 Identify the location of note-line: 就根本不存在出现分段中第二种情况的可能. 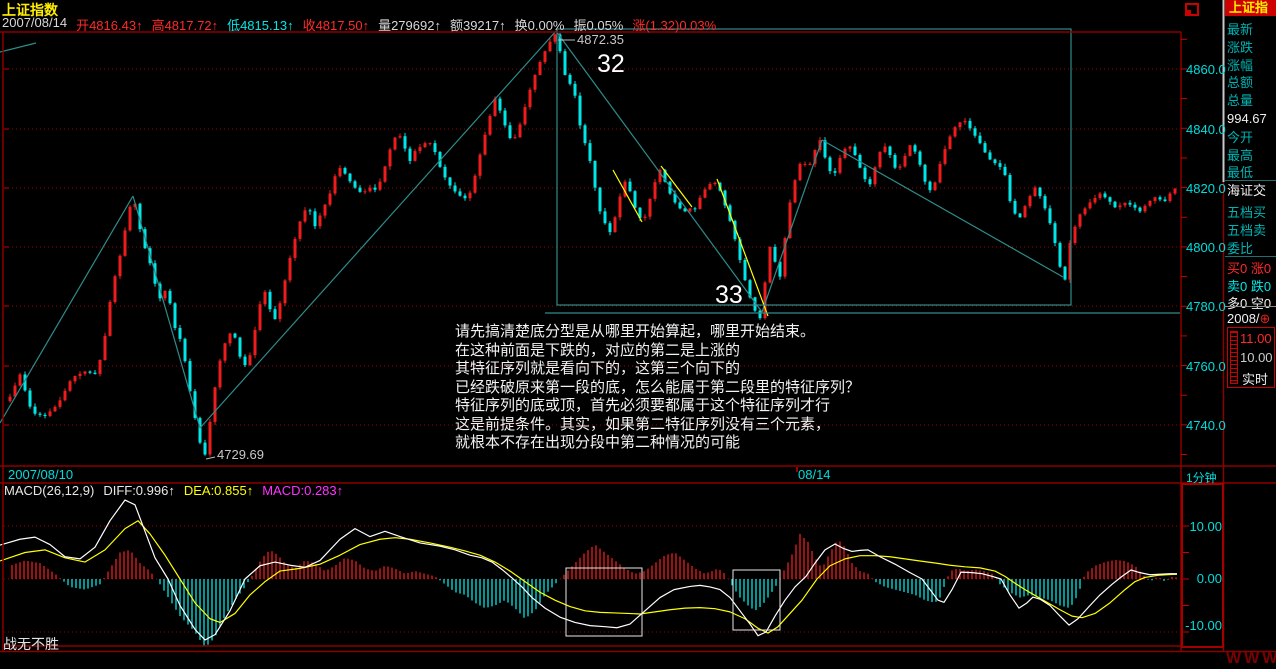
(598, 442).